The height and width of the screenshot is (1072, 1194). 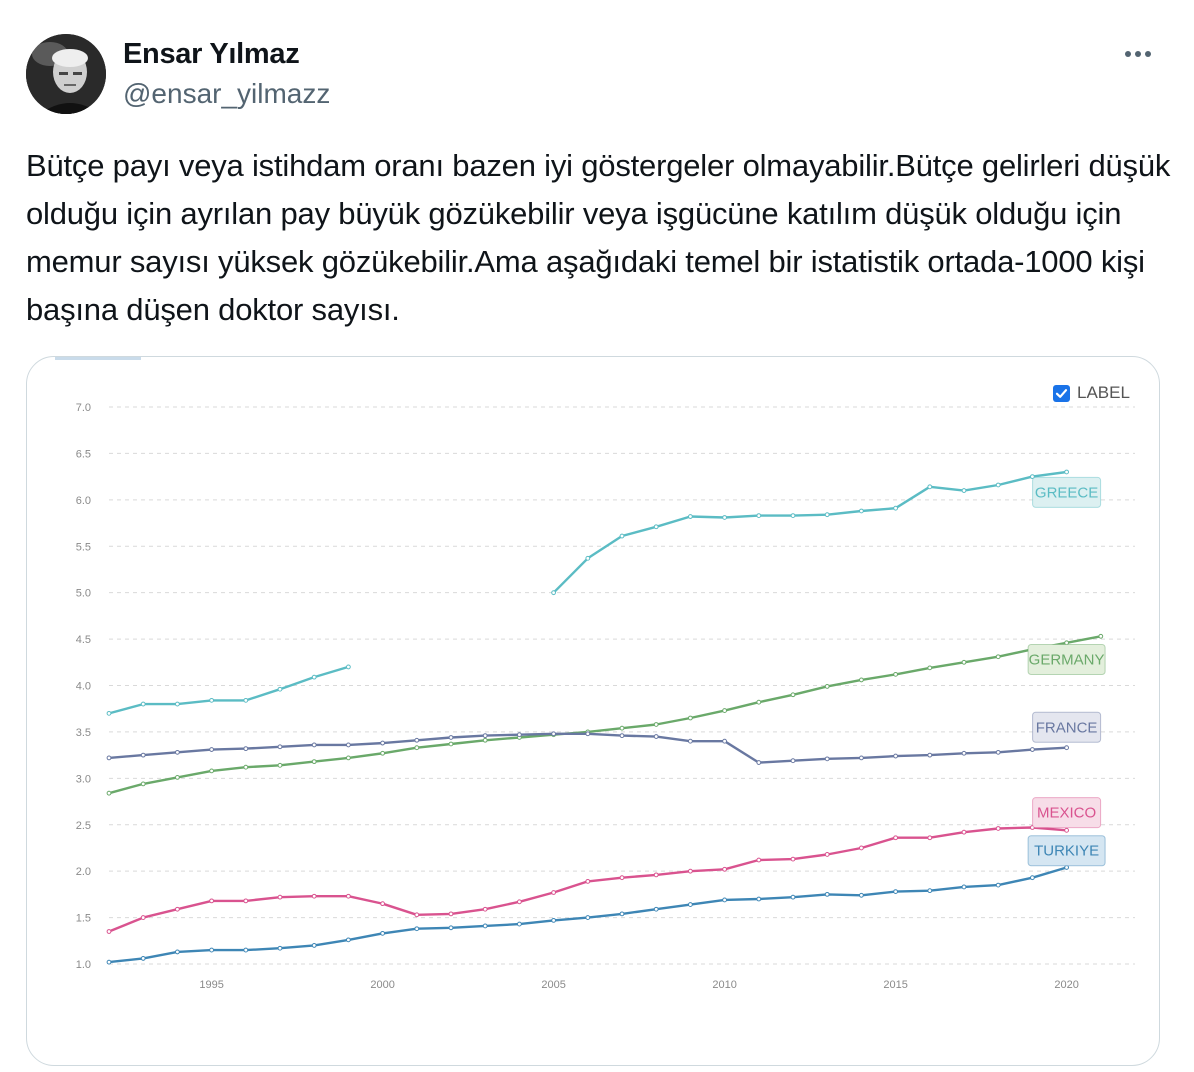 I want to click on avatar, so click(x=66, y=74).